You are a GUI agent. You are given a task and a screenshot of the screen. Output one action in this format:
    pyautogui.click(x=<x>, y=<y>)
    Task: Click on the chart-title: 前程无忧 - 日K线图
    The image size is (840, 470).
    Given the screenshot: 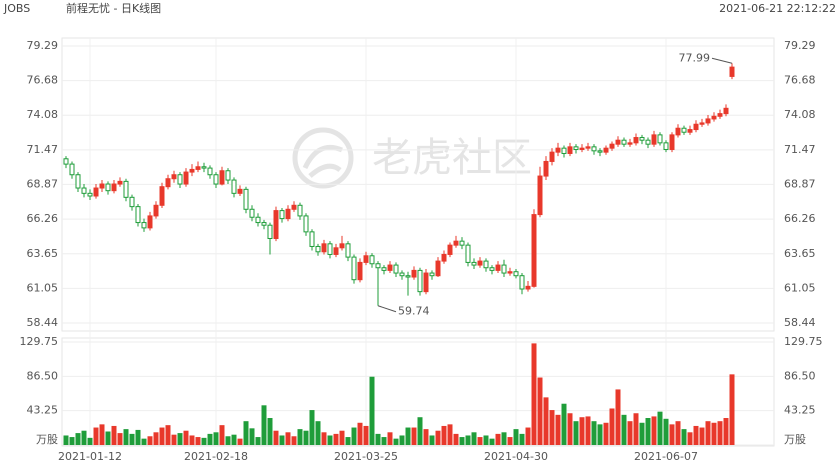 What is the action you would take?
    pyautogui.click(x=113, y=8)
    